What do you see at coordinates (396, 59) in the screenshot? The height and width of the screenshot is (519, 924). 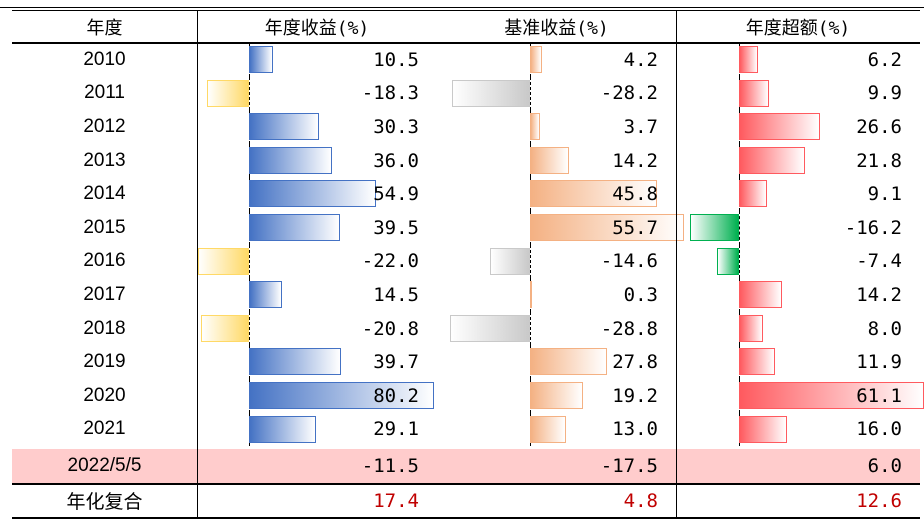 I see `value-text: 10.5` at bounding box center [396, 59].